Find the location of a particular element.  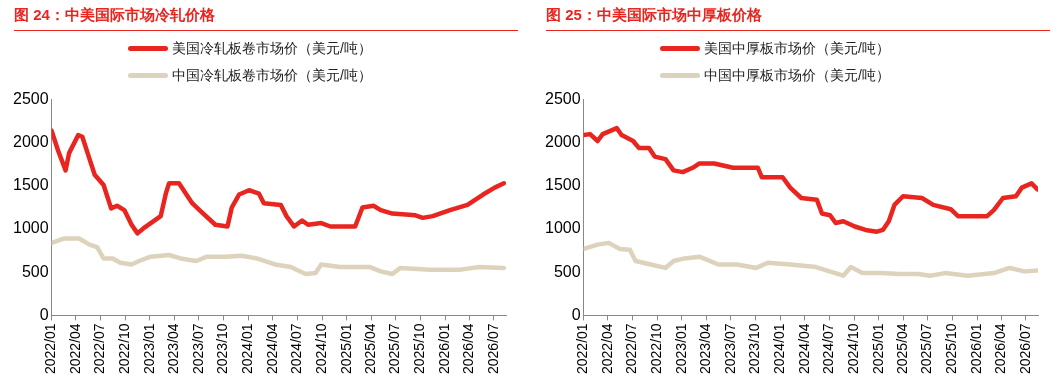

chart-title: 图 25：中美国际市场中厚板价格 is located at coordinates (798, 18).